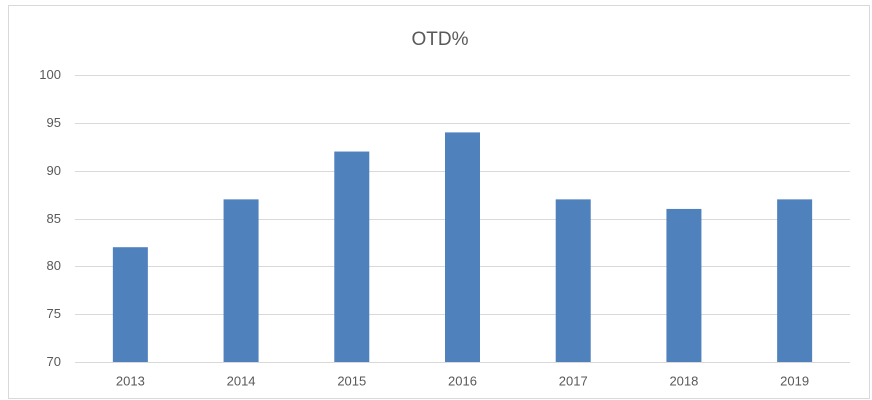  I want to click on x-tick-label: 2018, so click(683, 380).